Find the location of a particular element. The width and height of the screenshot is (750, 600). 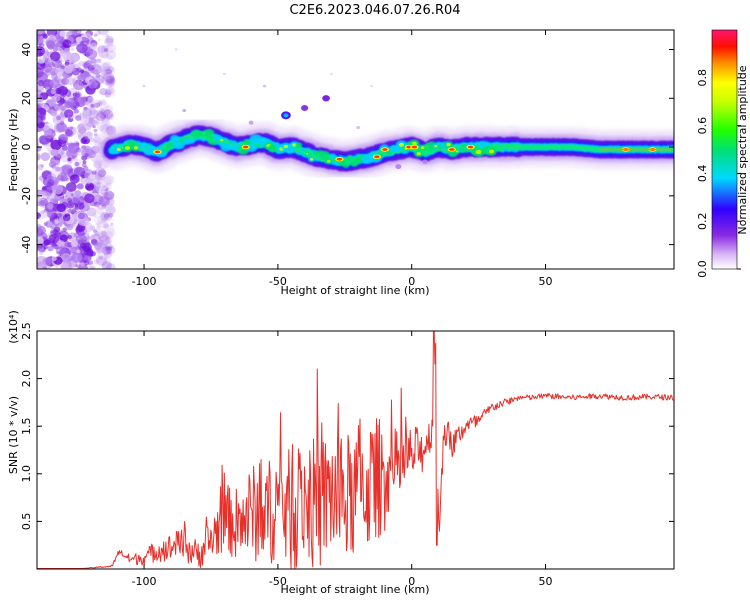

spectrogram-ridge is located at coordinates (383, 148).